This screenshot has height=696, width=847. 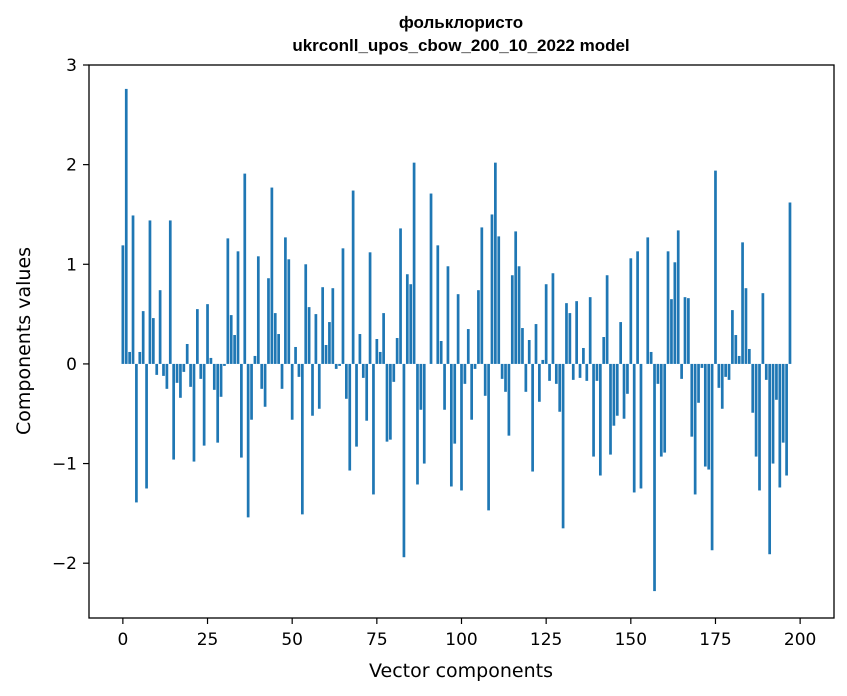 I want to click on x-tick-label: 50, so click(x=292, y=640).